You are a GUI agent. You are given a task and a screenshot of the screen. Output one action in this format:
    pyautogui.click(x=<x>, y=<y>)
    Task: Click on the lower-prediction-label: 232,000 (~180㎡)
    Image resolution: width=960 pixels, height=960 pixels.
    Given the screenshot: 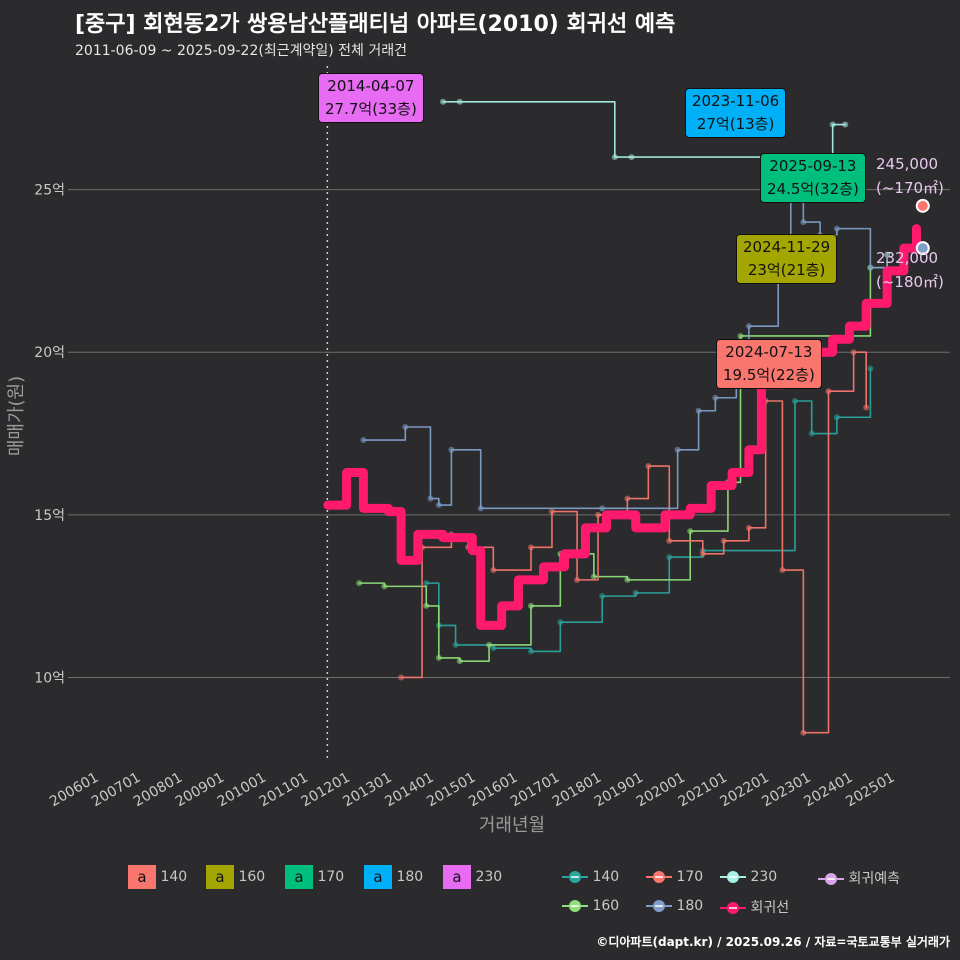 What is the action you would take?
    pyautogui.click(x=910, y=270)
    